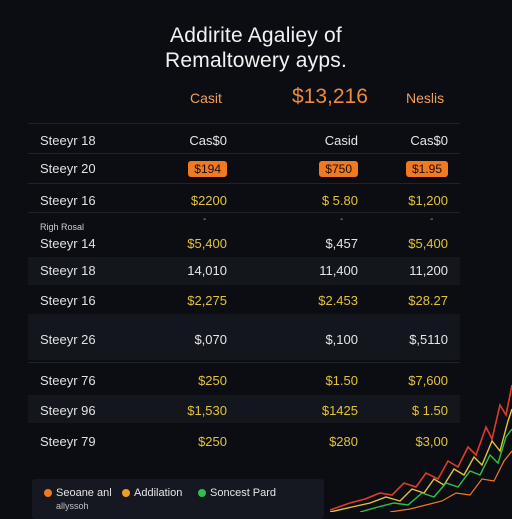 This screenshot has width=512, height=519. I want to click on row-label: Steeyr 79, so click(68, 441).